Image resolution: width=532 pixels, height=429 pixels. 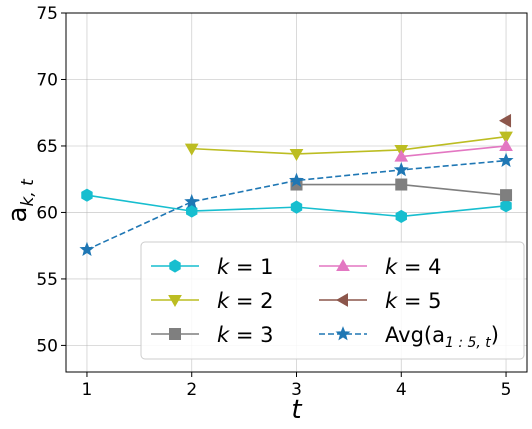 What do you see at coordinates (413, 267) in the screenshot?
I see `legend-label: k = 4` at bounding box center [413, 267].